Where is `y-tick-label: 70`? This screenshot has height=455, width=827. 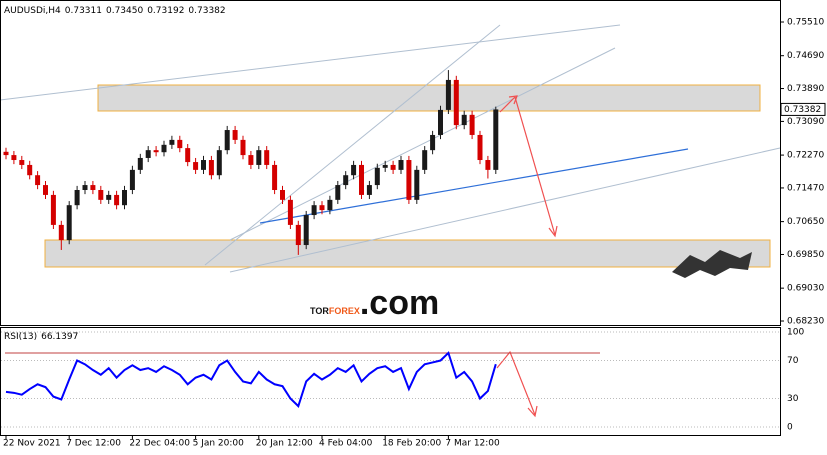 y-tick-label: 70 is located at coordinates (793, 361).